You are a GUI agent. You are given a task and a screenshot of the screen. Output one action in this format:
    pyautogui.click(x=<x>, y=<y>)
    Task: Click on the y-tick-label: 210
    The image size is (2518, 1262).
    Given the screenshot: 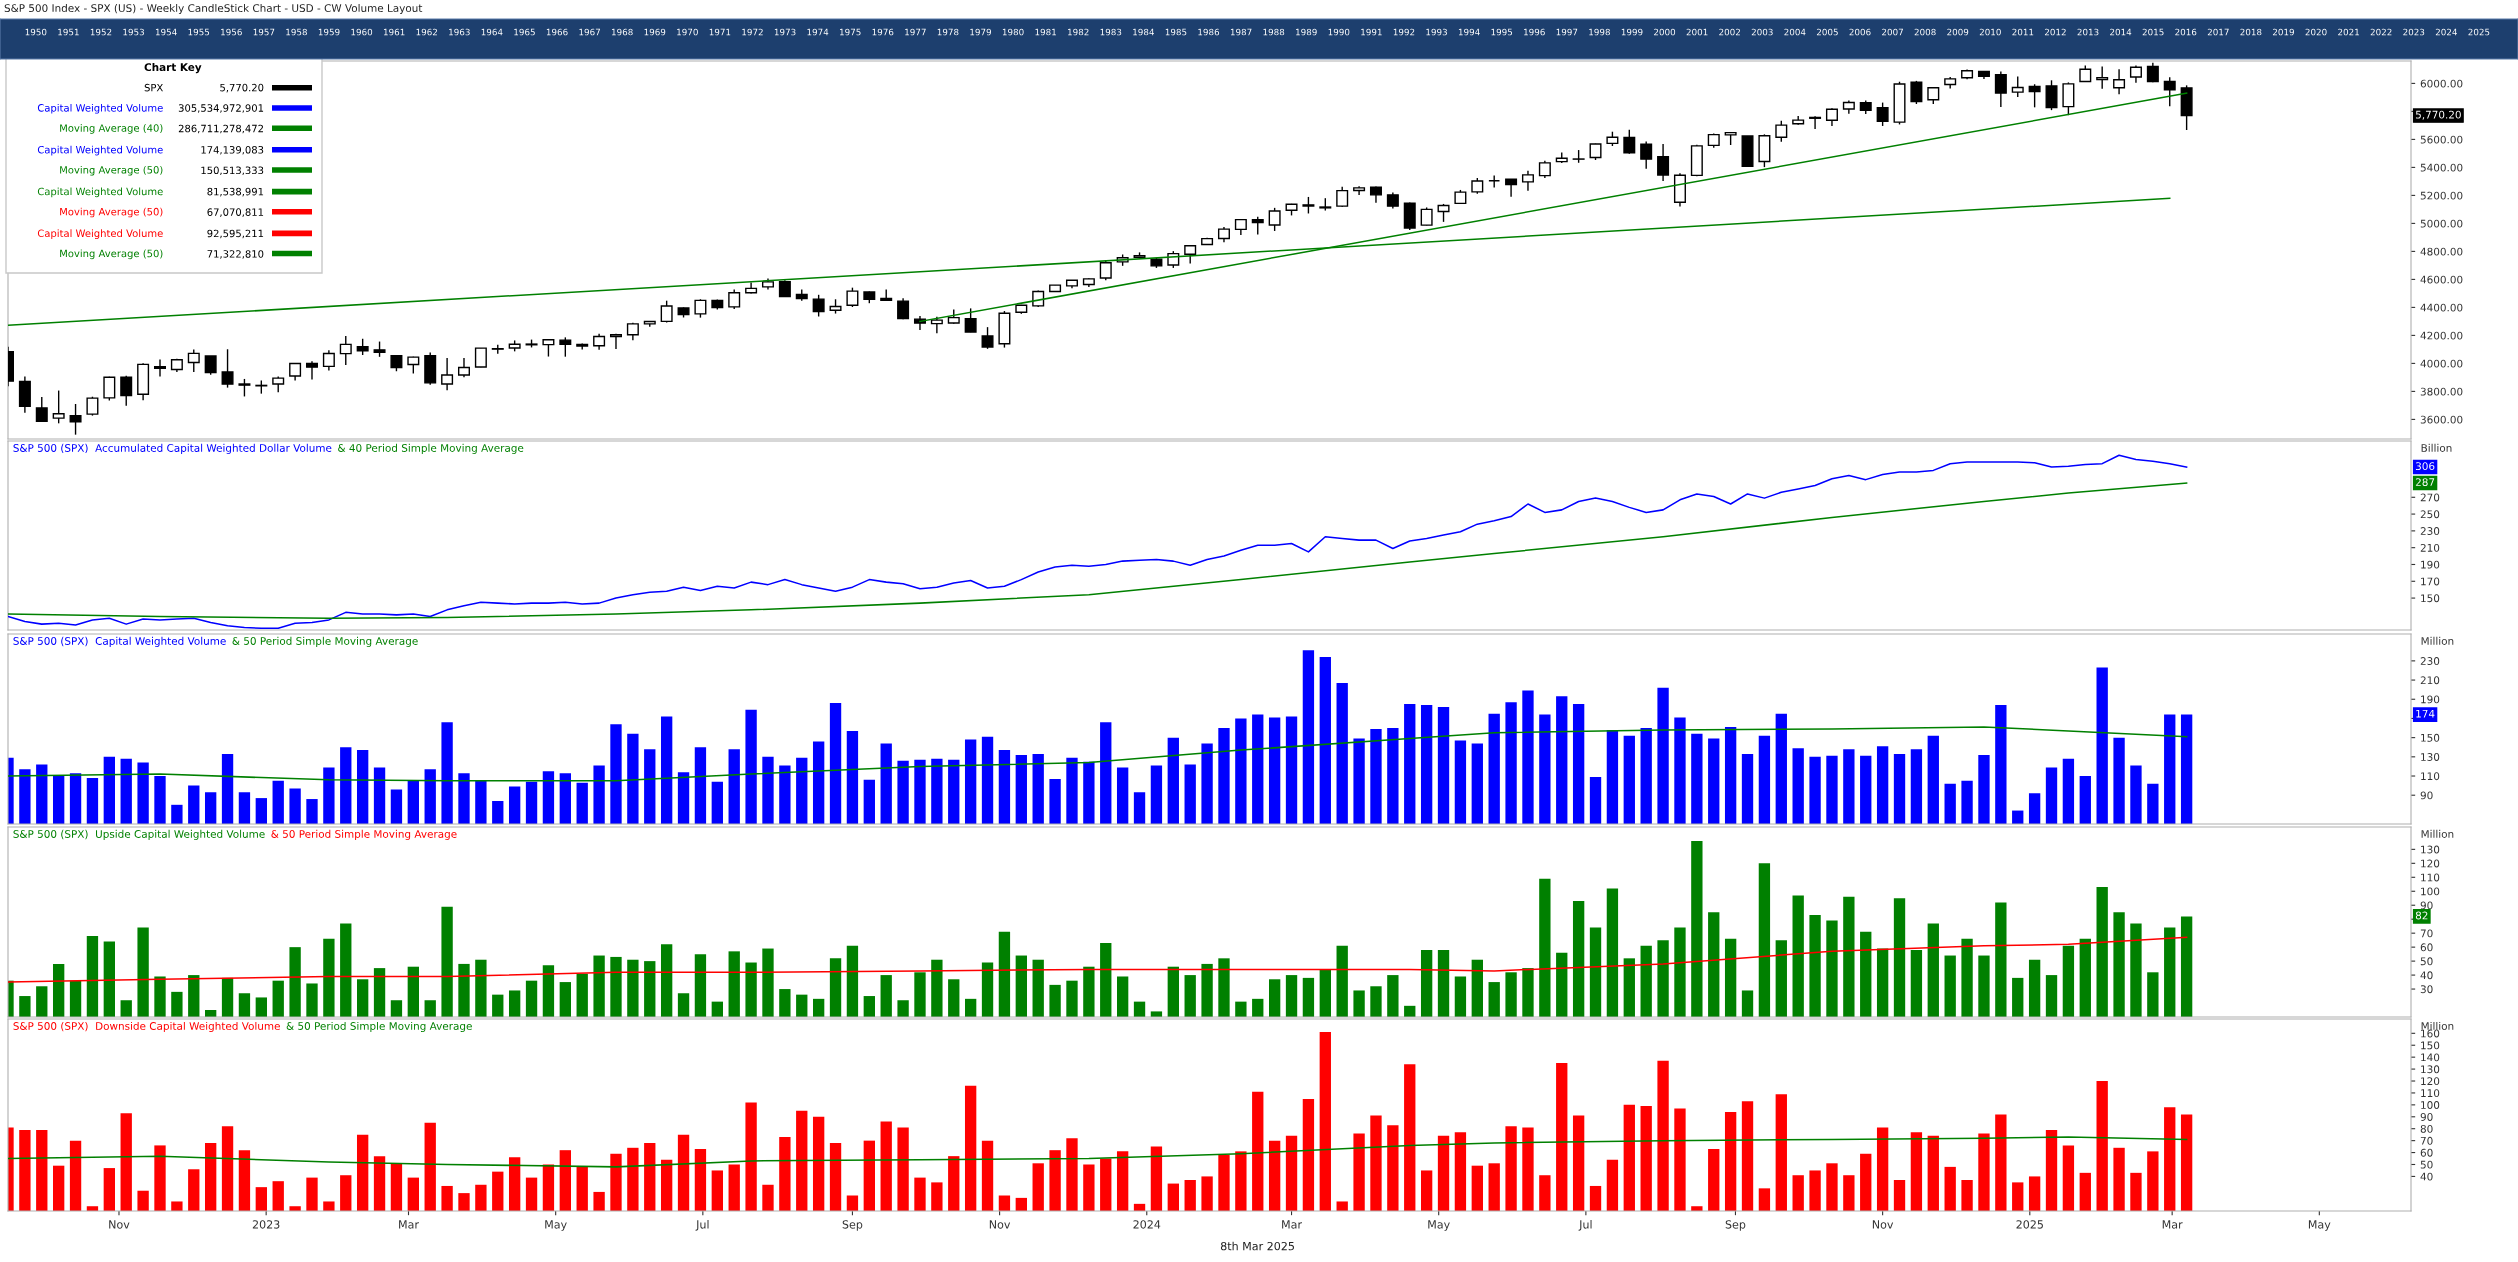 What is the action you would take?
    pyautogui.click(x=2430, y=547)
    